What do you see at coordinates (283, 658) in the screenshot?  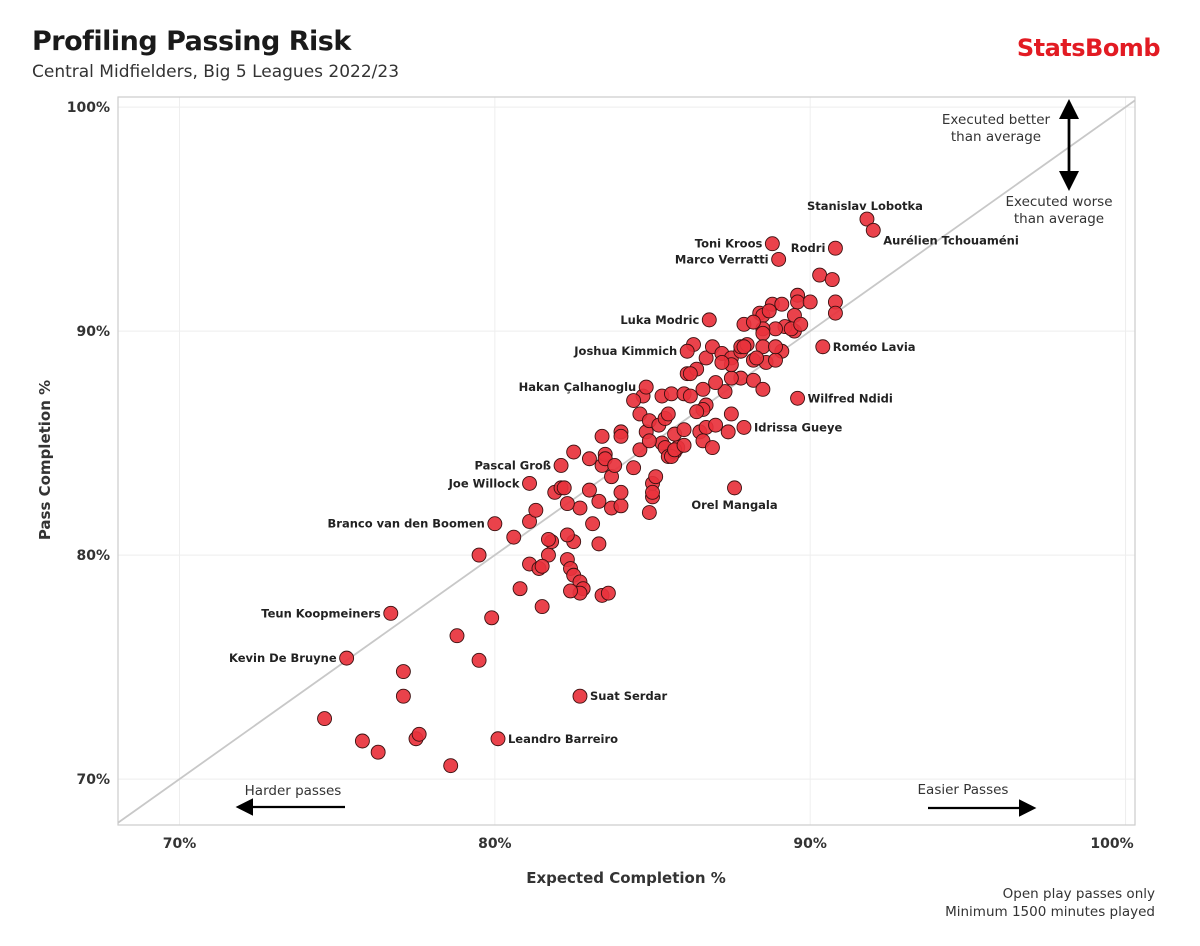 I see `point-label: Kevin De Bruyne` at bounding box center [283, 658].